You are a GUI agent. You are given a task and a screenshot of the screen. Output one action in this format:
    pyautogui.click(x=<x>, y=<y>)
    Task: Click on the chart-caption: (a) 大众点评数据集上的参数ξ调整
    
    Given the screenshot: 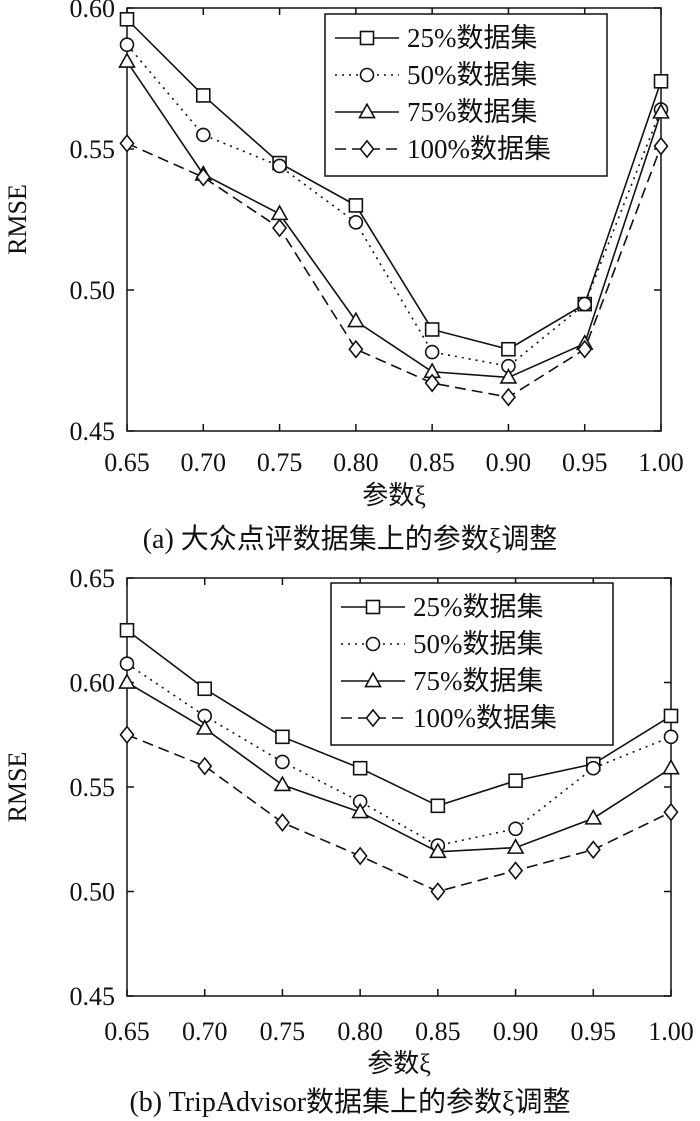 What is the action you would take?
    pyautogui.click(x=350, y=539)
    